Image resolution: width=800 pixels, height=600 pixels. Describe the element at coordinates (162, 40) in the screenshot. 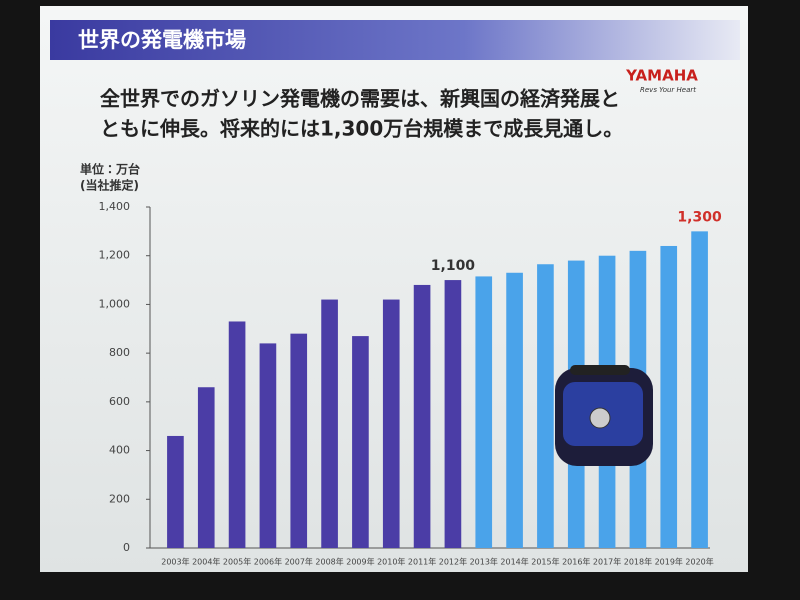

I see `slide-title: 世界の発電機市場` at that location.